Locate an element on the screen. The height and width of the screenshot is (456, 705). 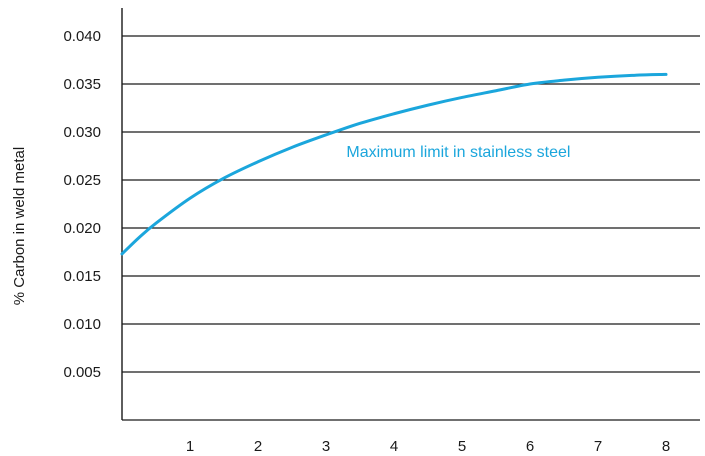
y-tick-label: 0.015 is located at coordinates (82, 276).